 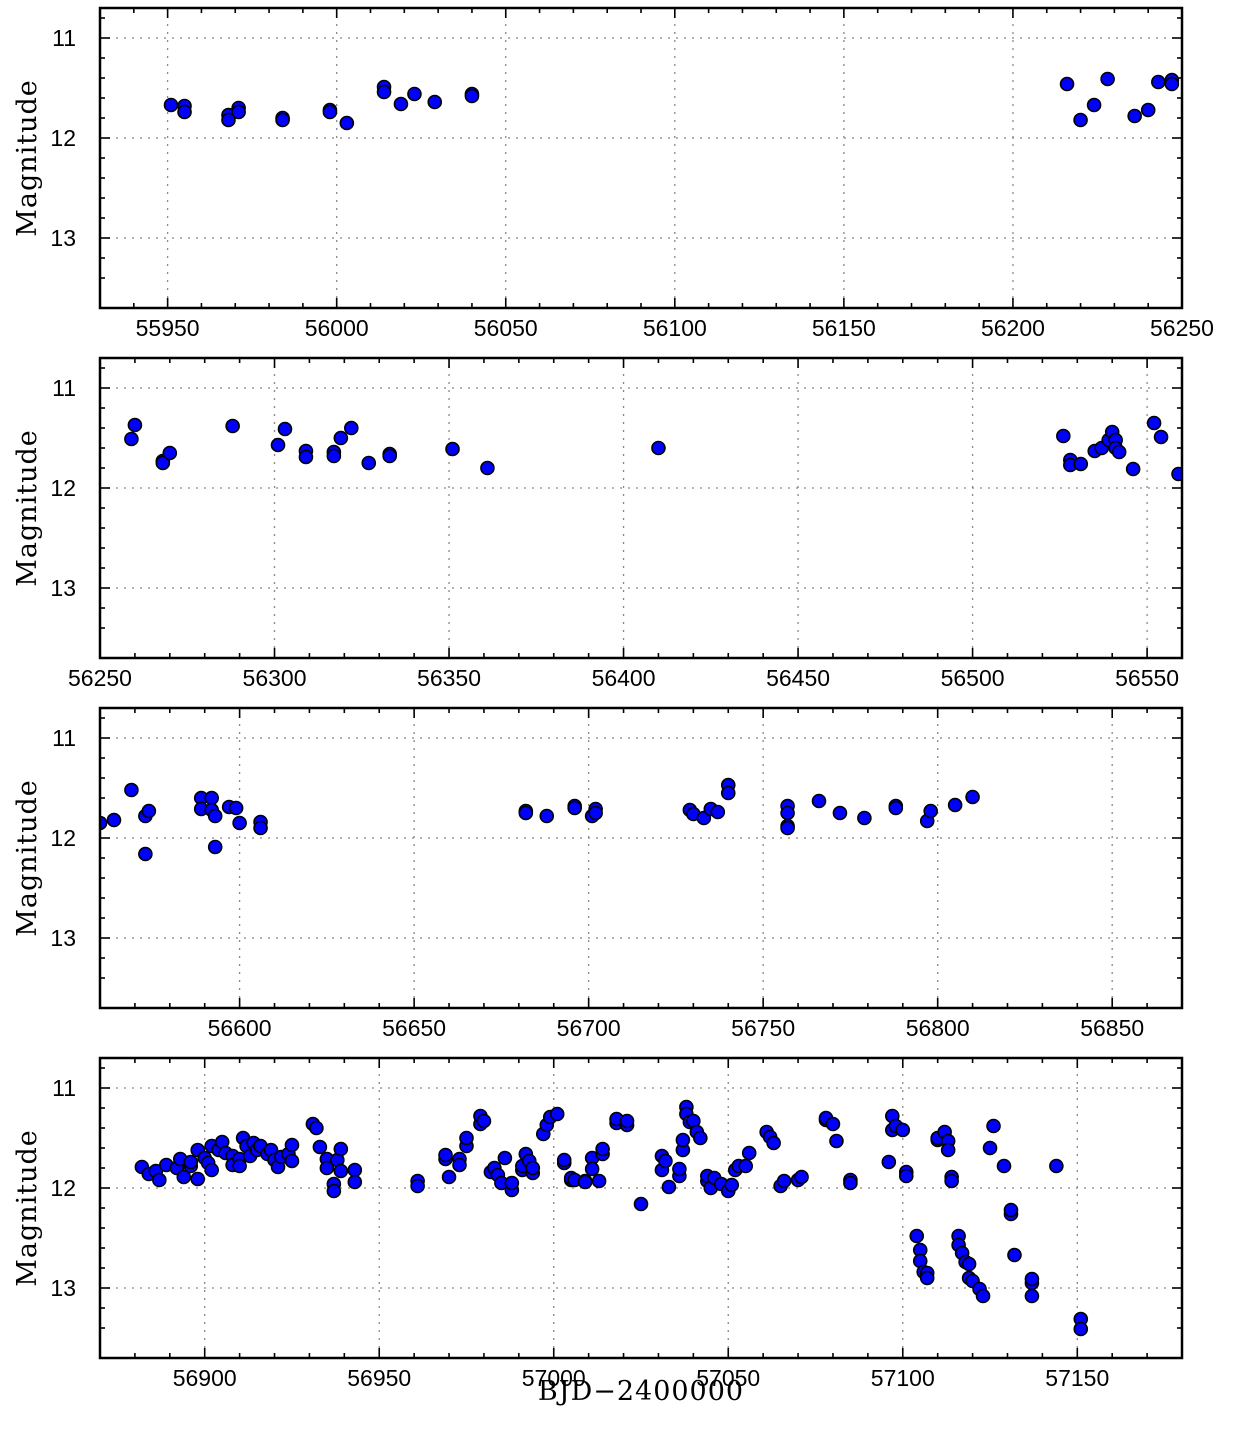 What do you see at coordinates (675, 328) in the screenshot?
I see `x-tick-label: 56100` at bounding box center [675, 328].